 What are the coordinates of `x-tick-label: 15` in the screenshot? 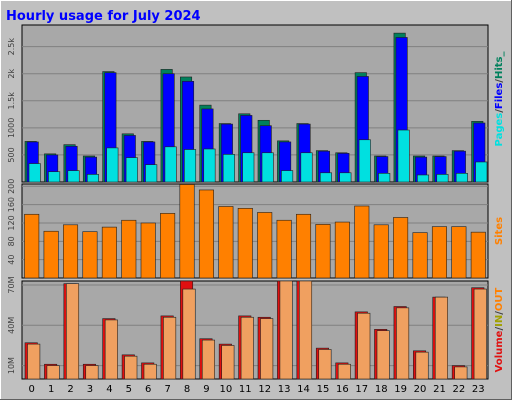 It's located at (323, 389).